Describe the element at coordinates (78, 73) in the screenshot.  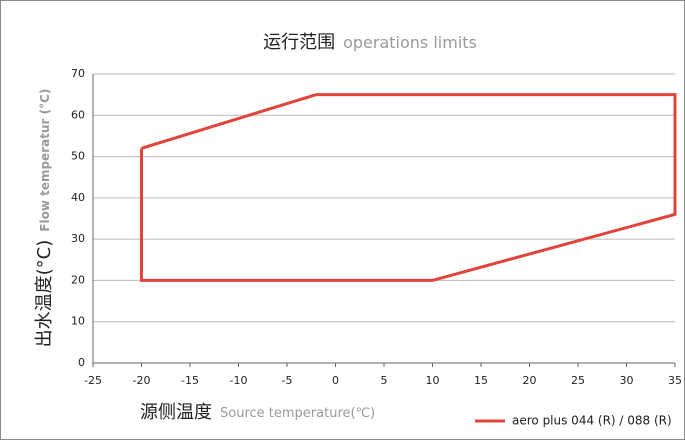
I see `y-tick-label: 70` at that location.